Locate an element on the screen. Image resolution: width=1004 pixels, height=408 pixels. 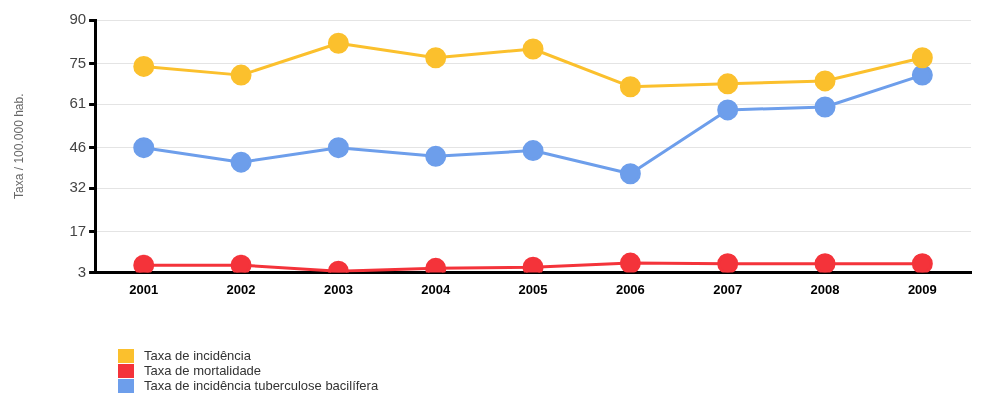
y-tick-label: 75 is located at coordinates (78, 62).